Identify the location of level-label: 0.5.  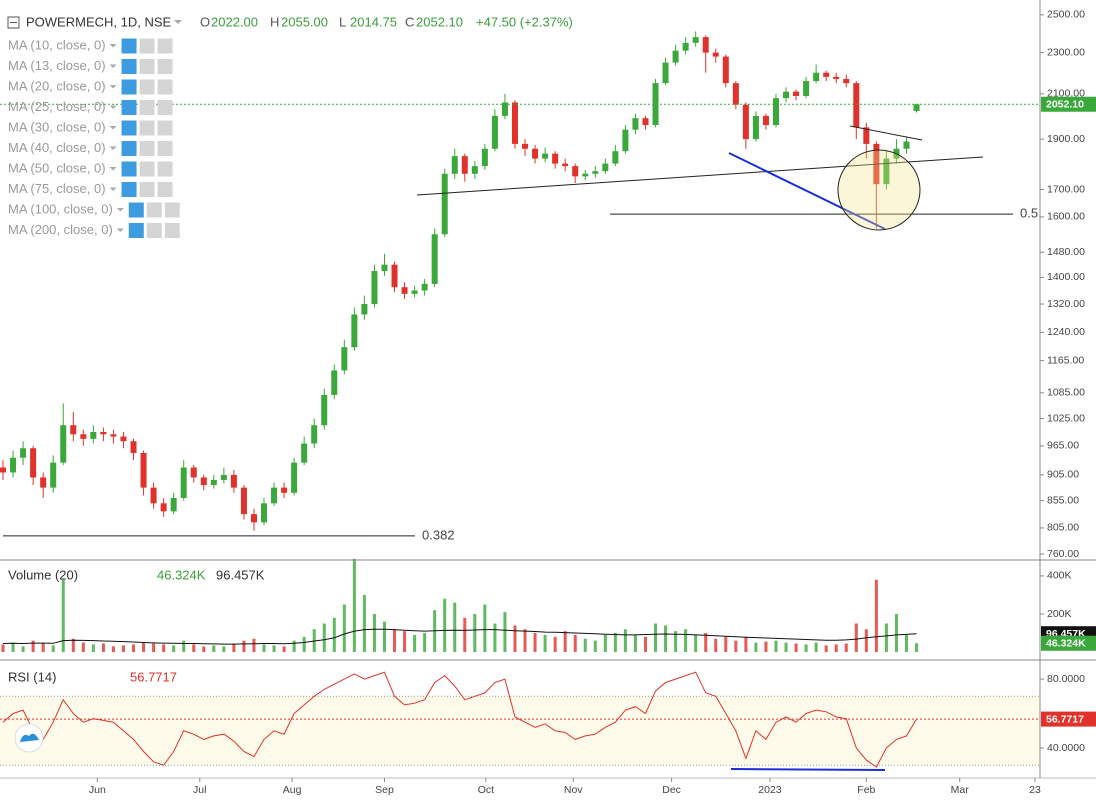
(1029, 213).